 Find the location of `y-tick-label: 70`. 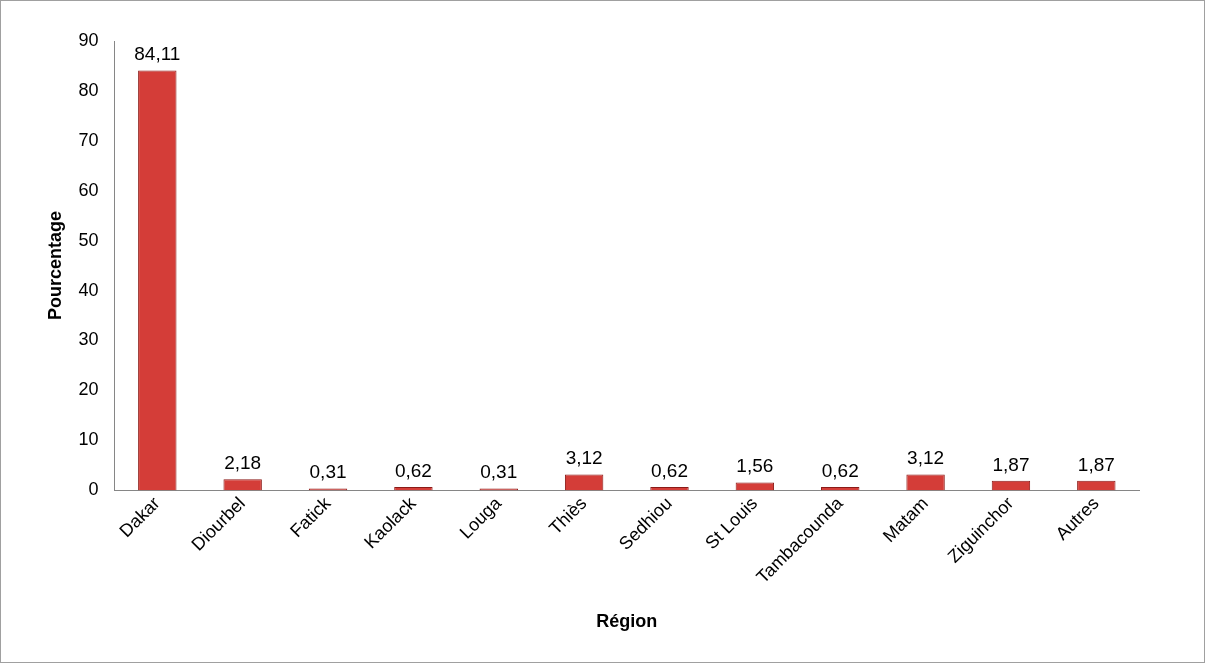

y-tick-label: 70 is located at coordinates (88, 139).